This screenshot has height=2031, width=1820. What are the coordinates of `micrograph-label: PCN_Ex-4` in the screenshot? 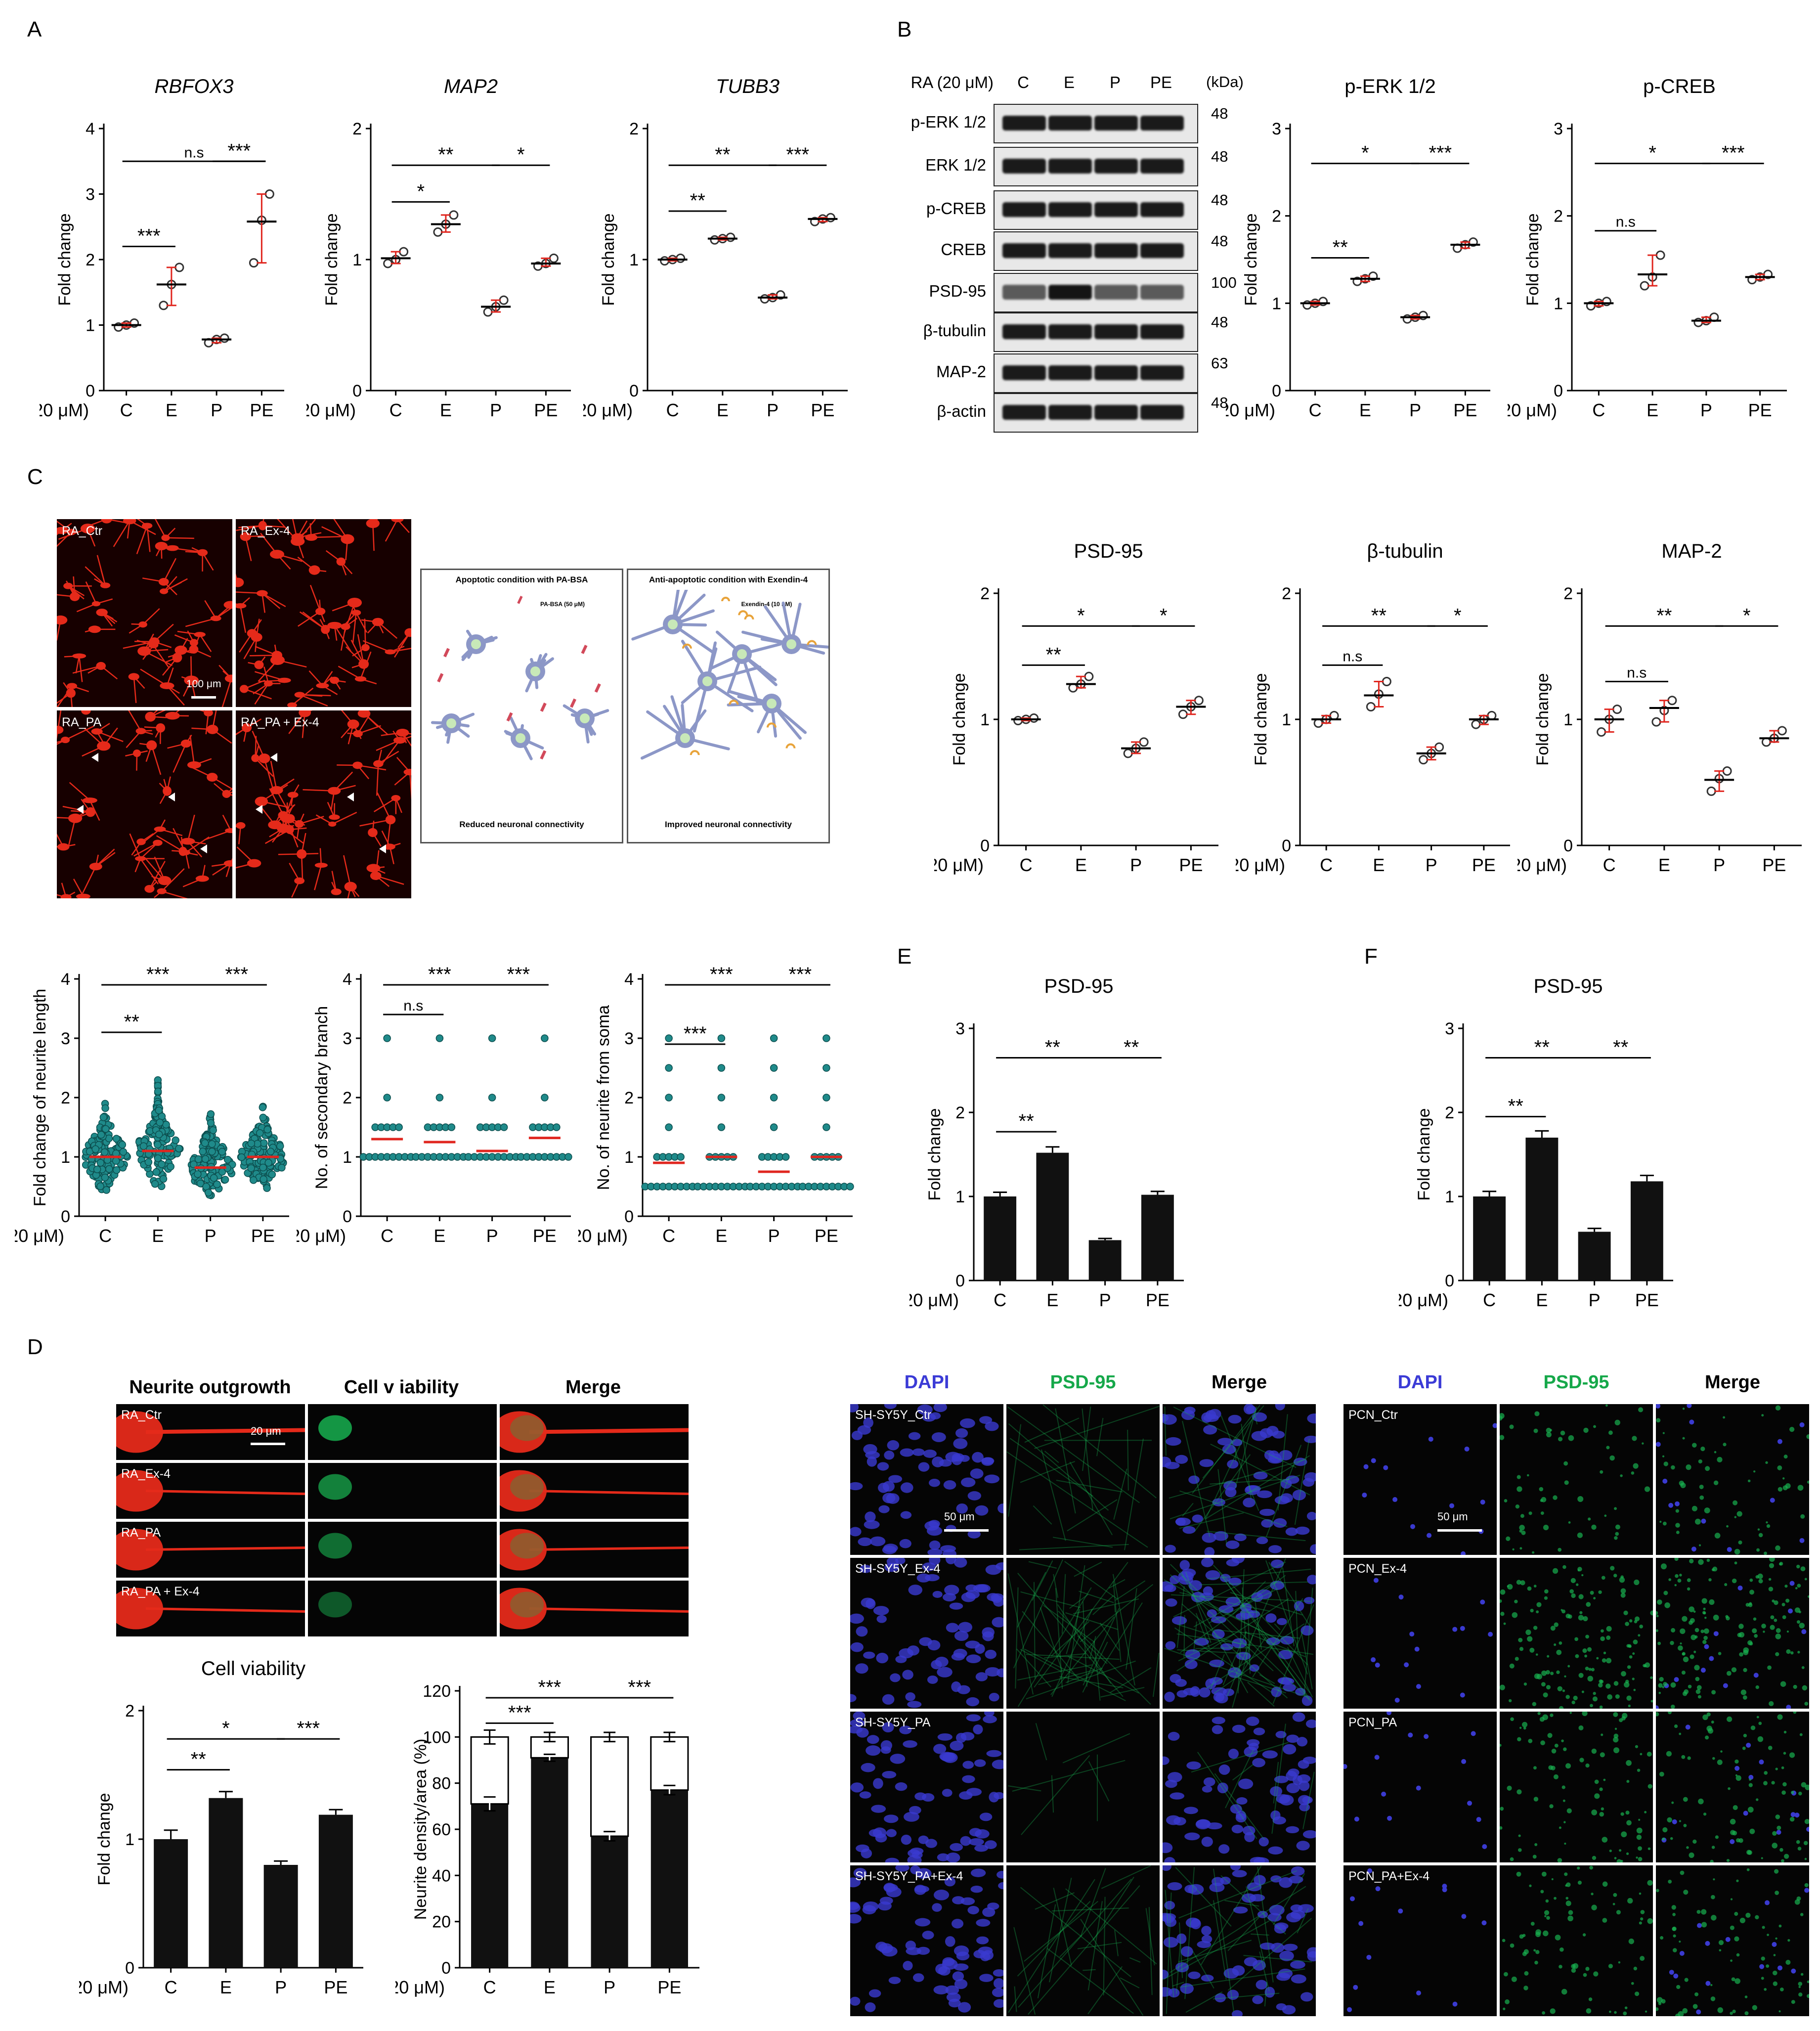 It's located at (1377, 1569).